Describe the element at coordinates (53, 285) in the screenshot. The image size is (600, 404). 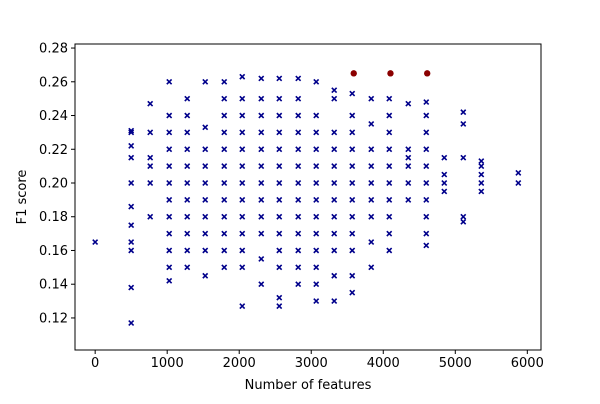
I see `y-tick-label: 0.14` at that location.